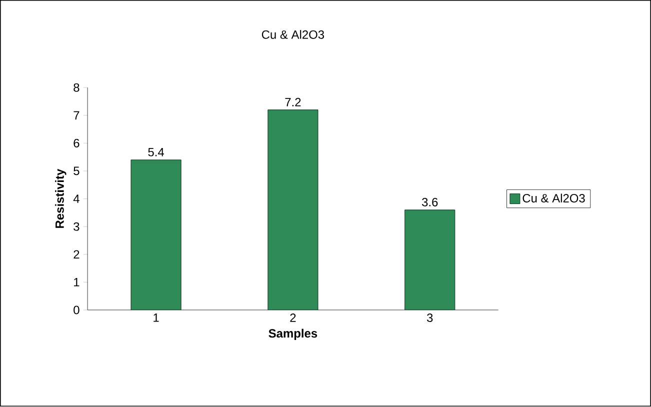 This screenshot has height=407, width=651. Describe the element at coordinates (293, 35) in the screenshot. I see `chart-title: Cu & Al2O3` at that location.